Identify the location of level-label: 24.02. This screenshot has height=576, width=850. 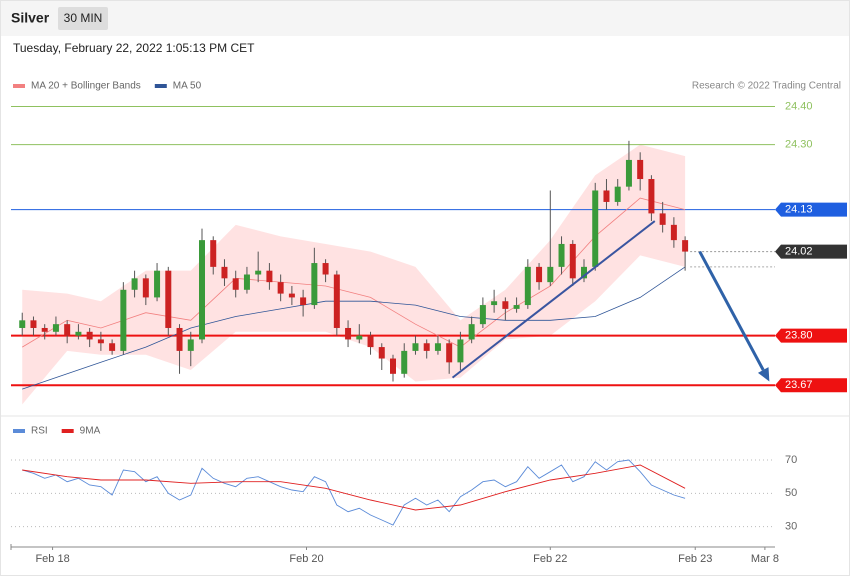
(799, 251).